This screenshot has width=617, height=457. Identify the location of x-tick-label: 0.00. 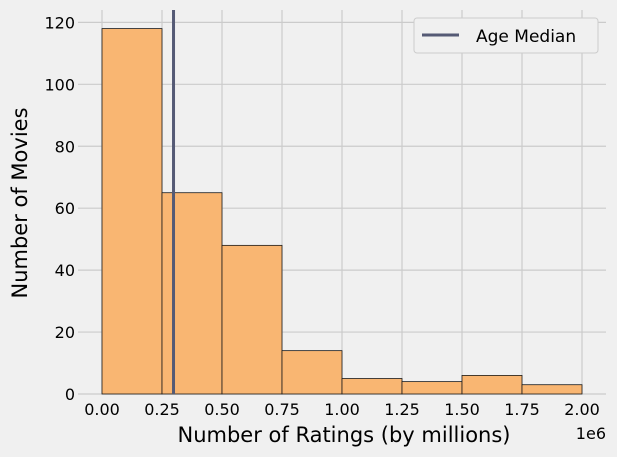
(102, 409).